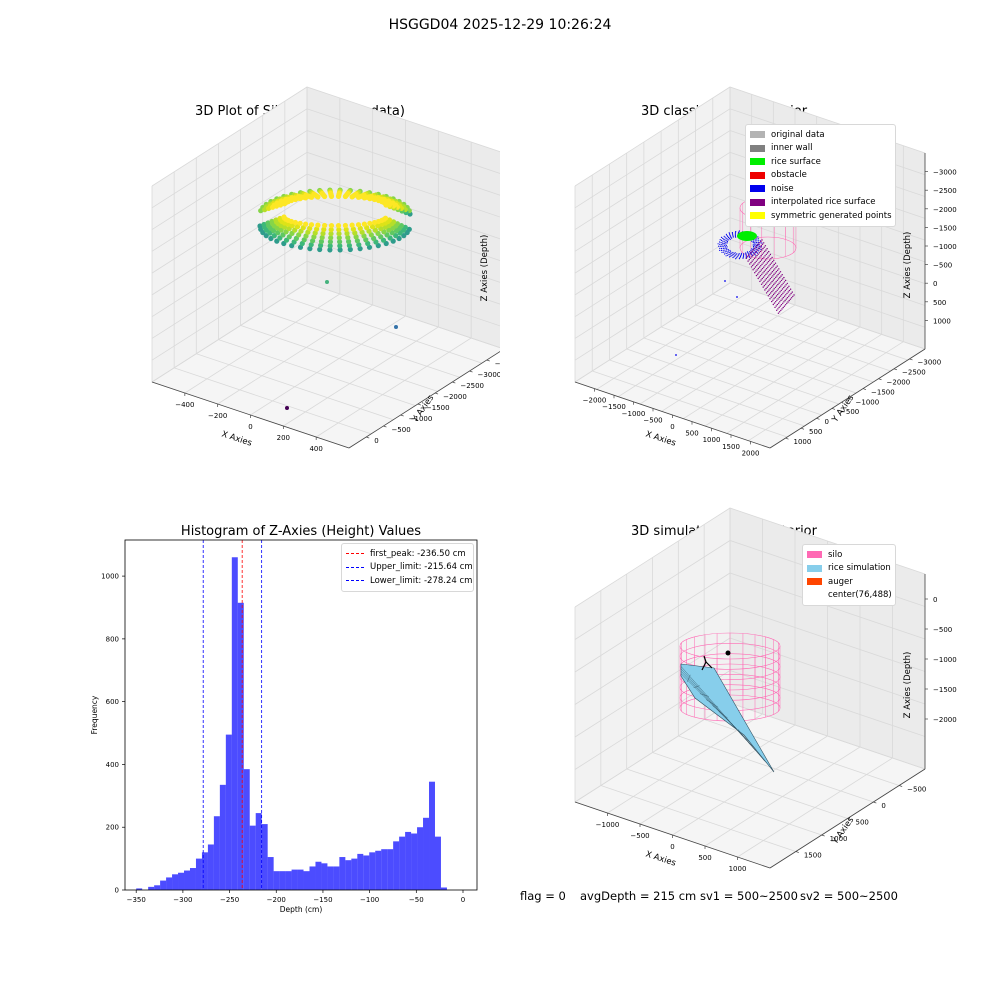 The image size is (1000, 1000). What do you see at coordinates (322, 900) in the screenshot?
I see `x-tick-label: −150` at bounding box center [322, 900].